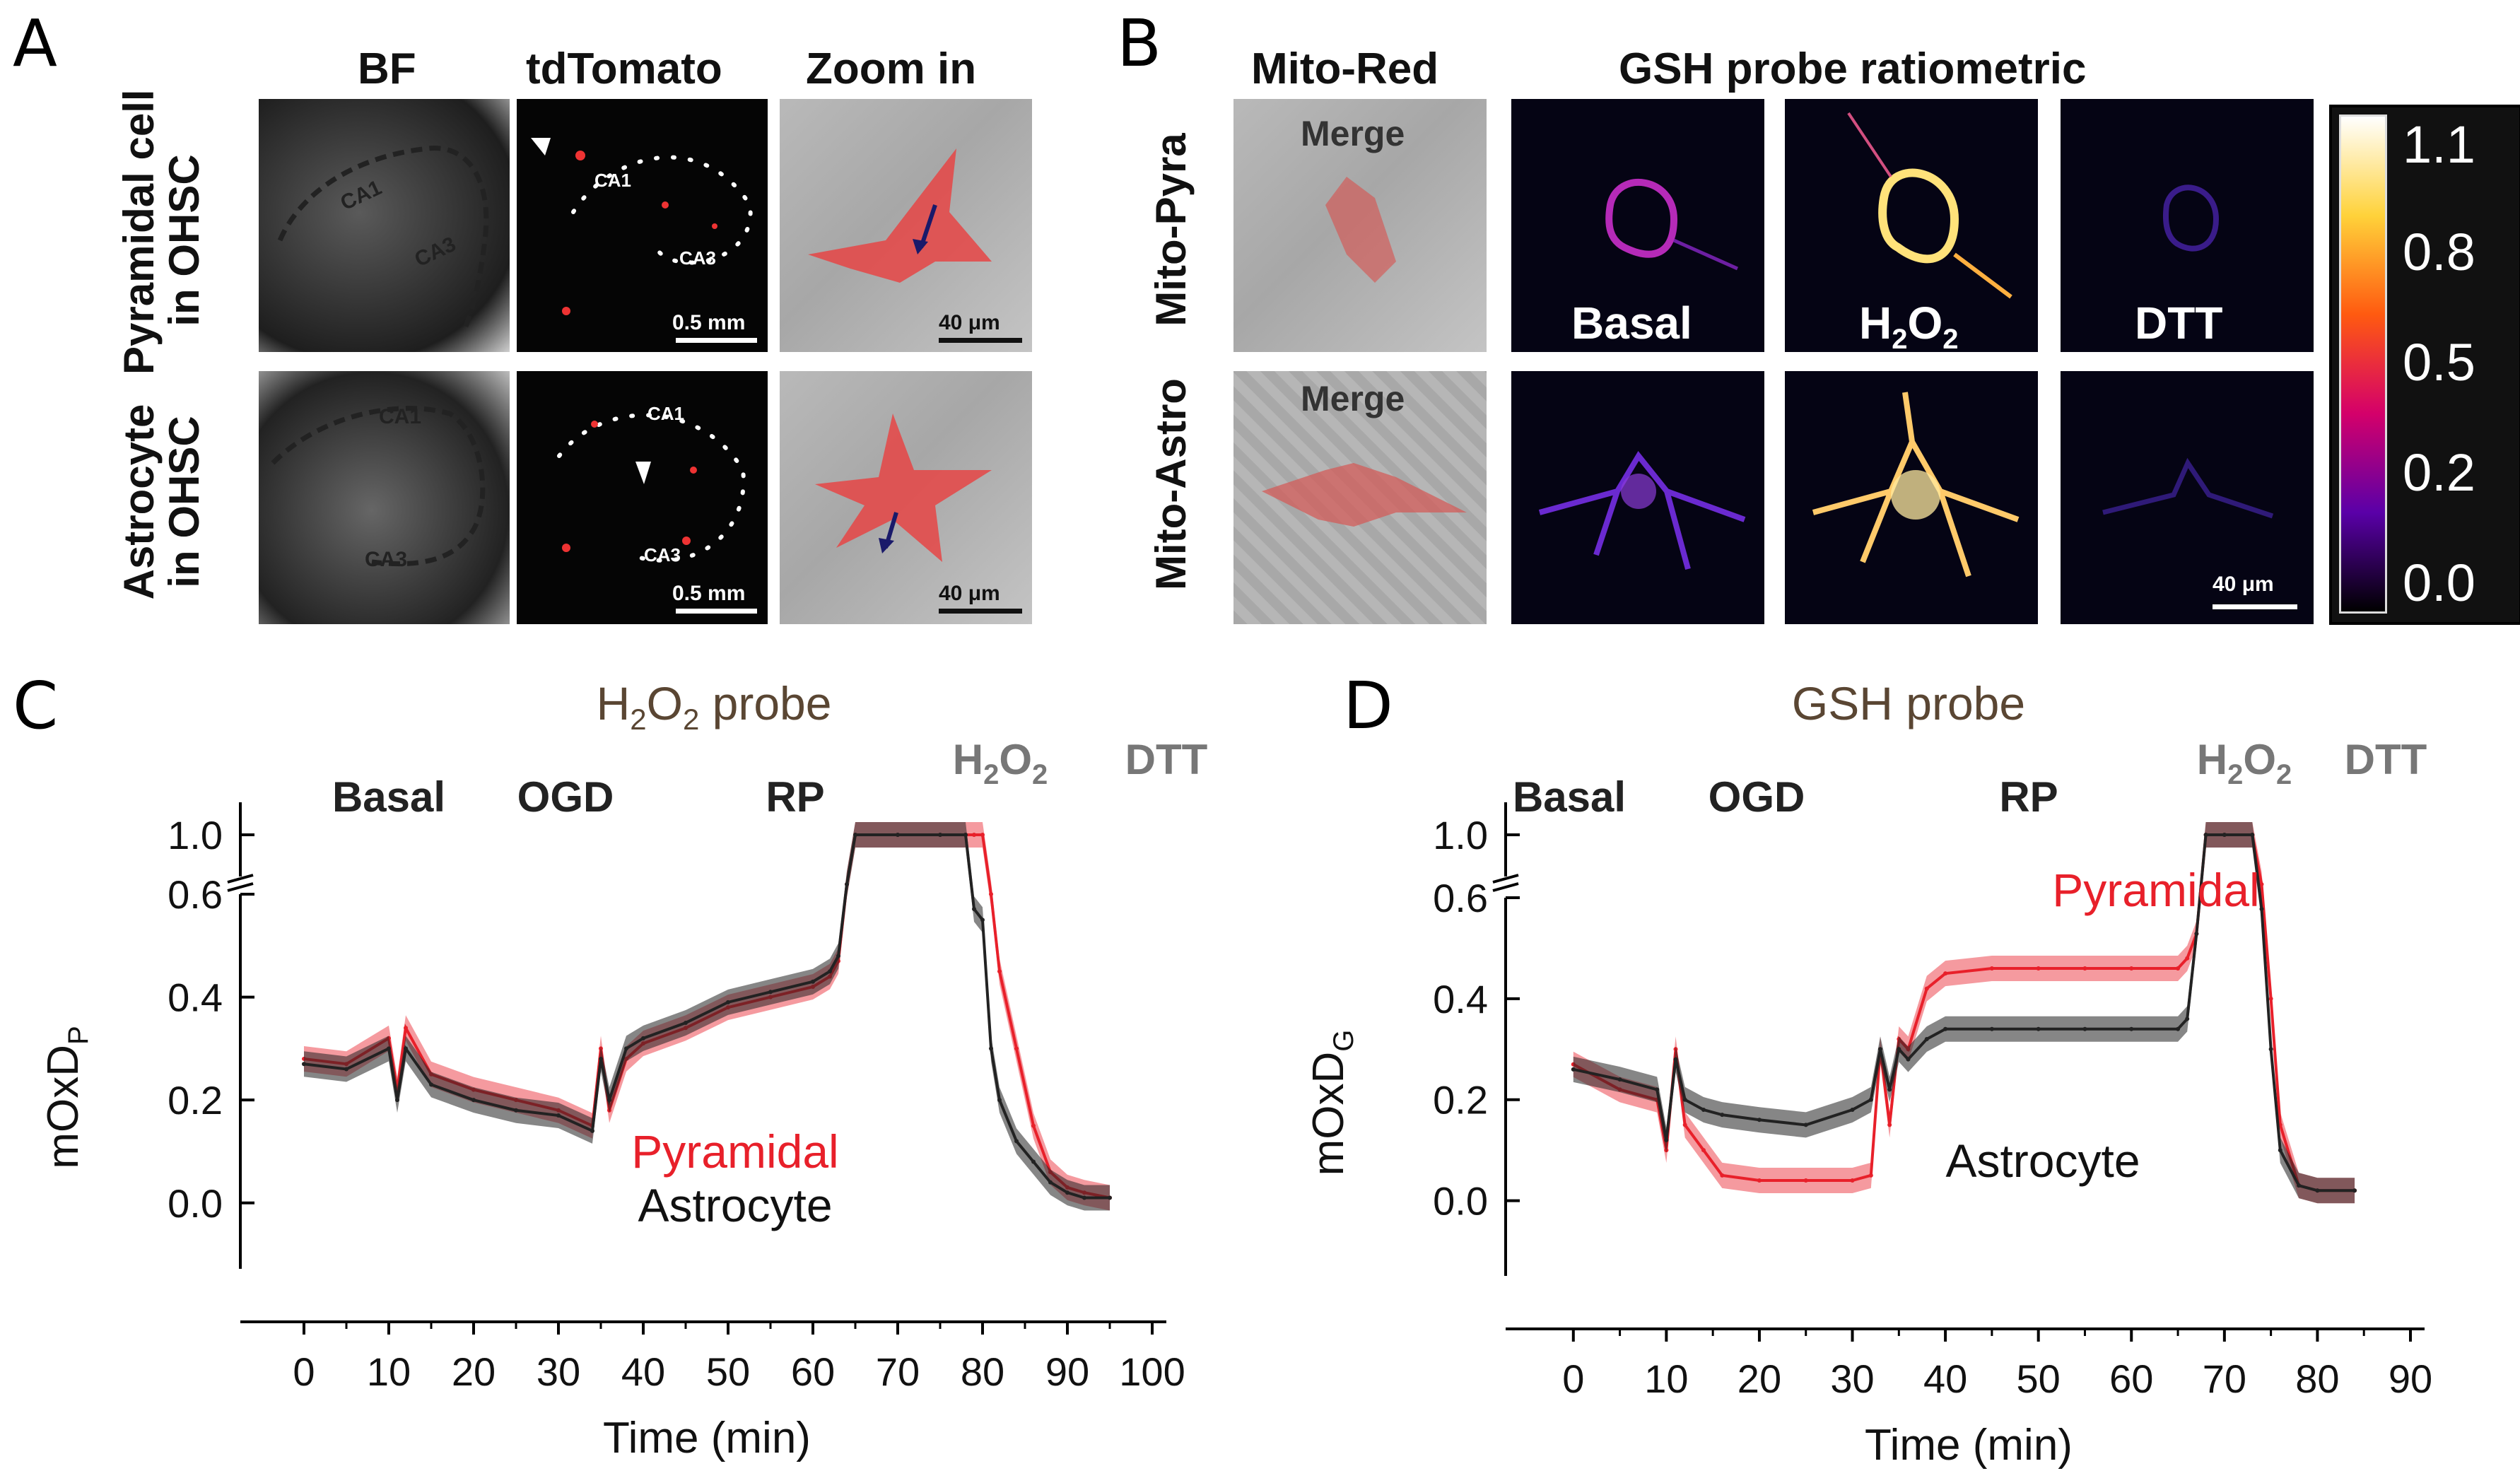 The width and height of the screenshot is (2520, 1483). I want to click on phase-h2o2-part-2-d: O, so click(2259, 759).